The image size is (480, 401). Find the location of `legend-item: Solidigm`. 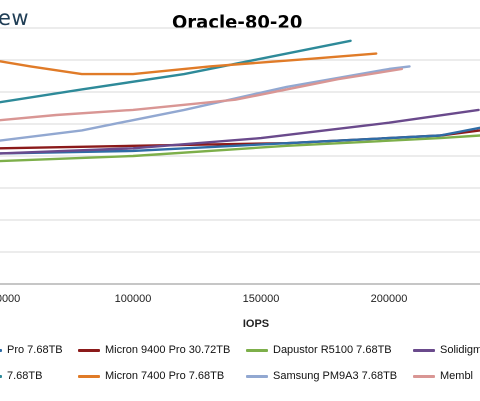

legend-item: Solidigm is located at coordinates (446, 350).